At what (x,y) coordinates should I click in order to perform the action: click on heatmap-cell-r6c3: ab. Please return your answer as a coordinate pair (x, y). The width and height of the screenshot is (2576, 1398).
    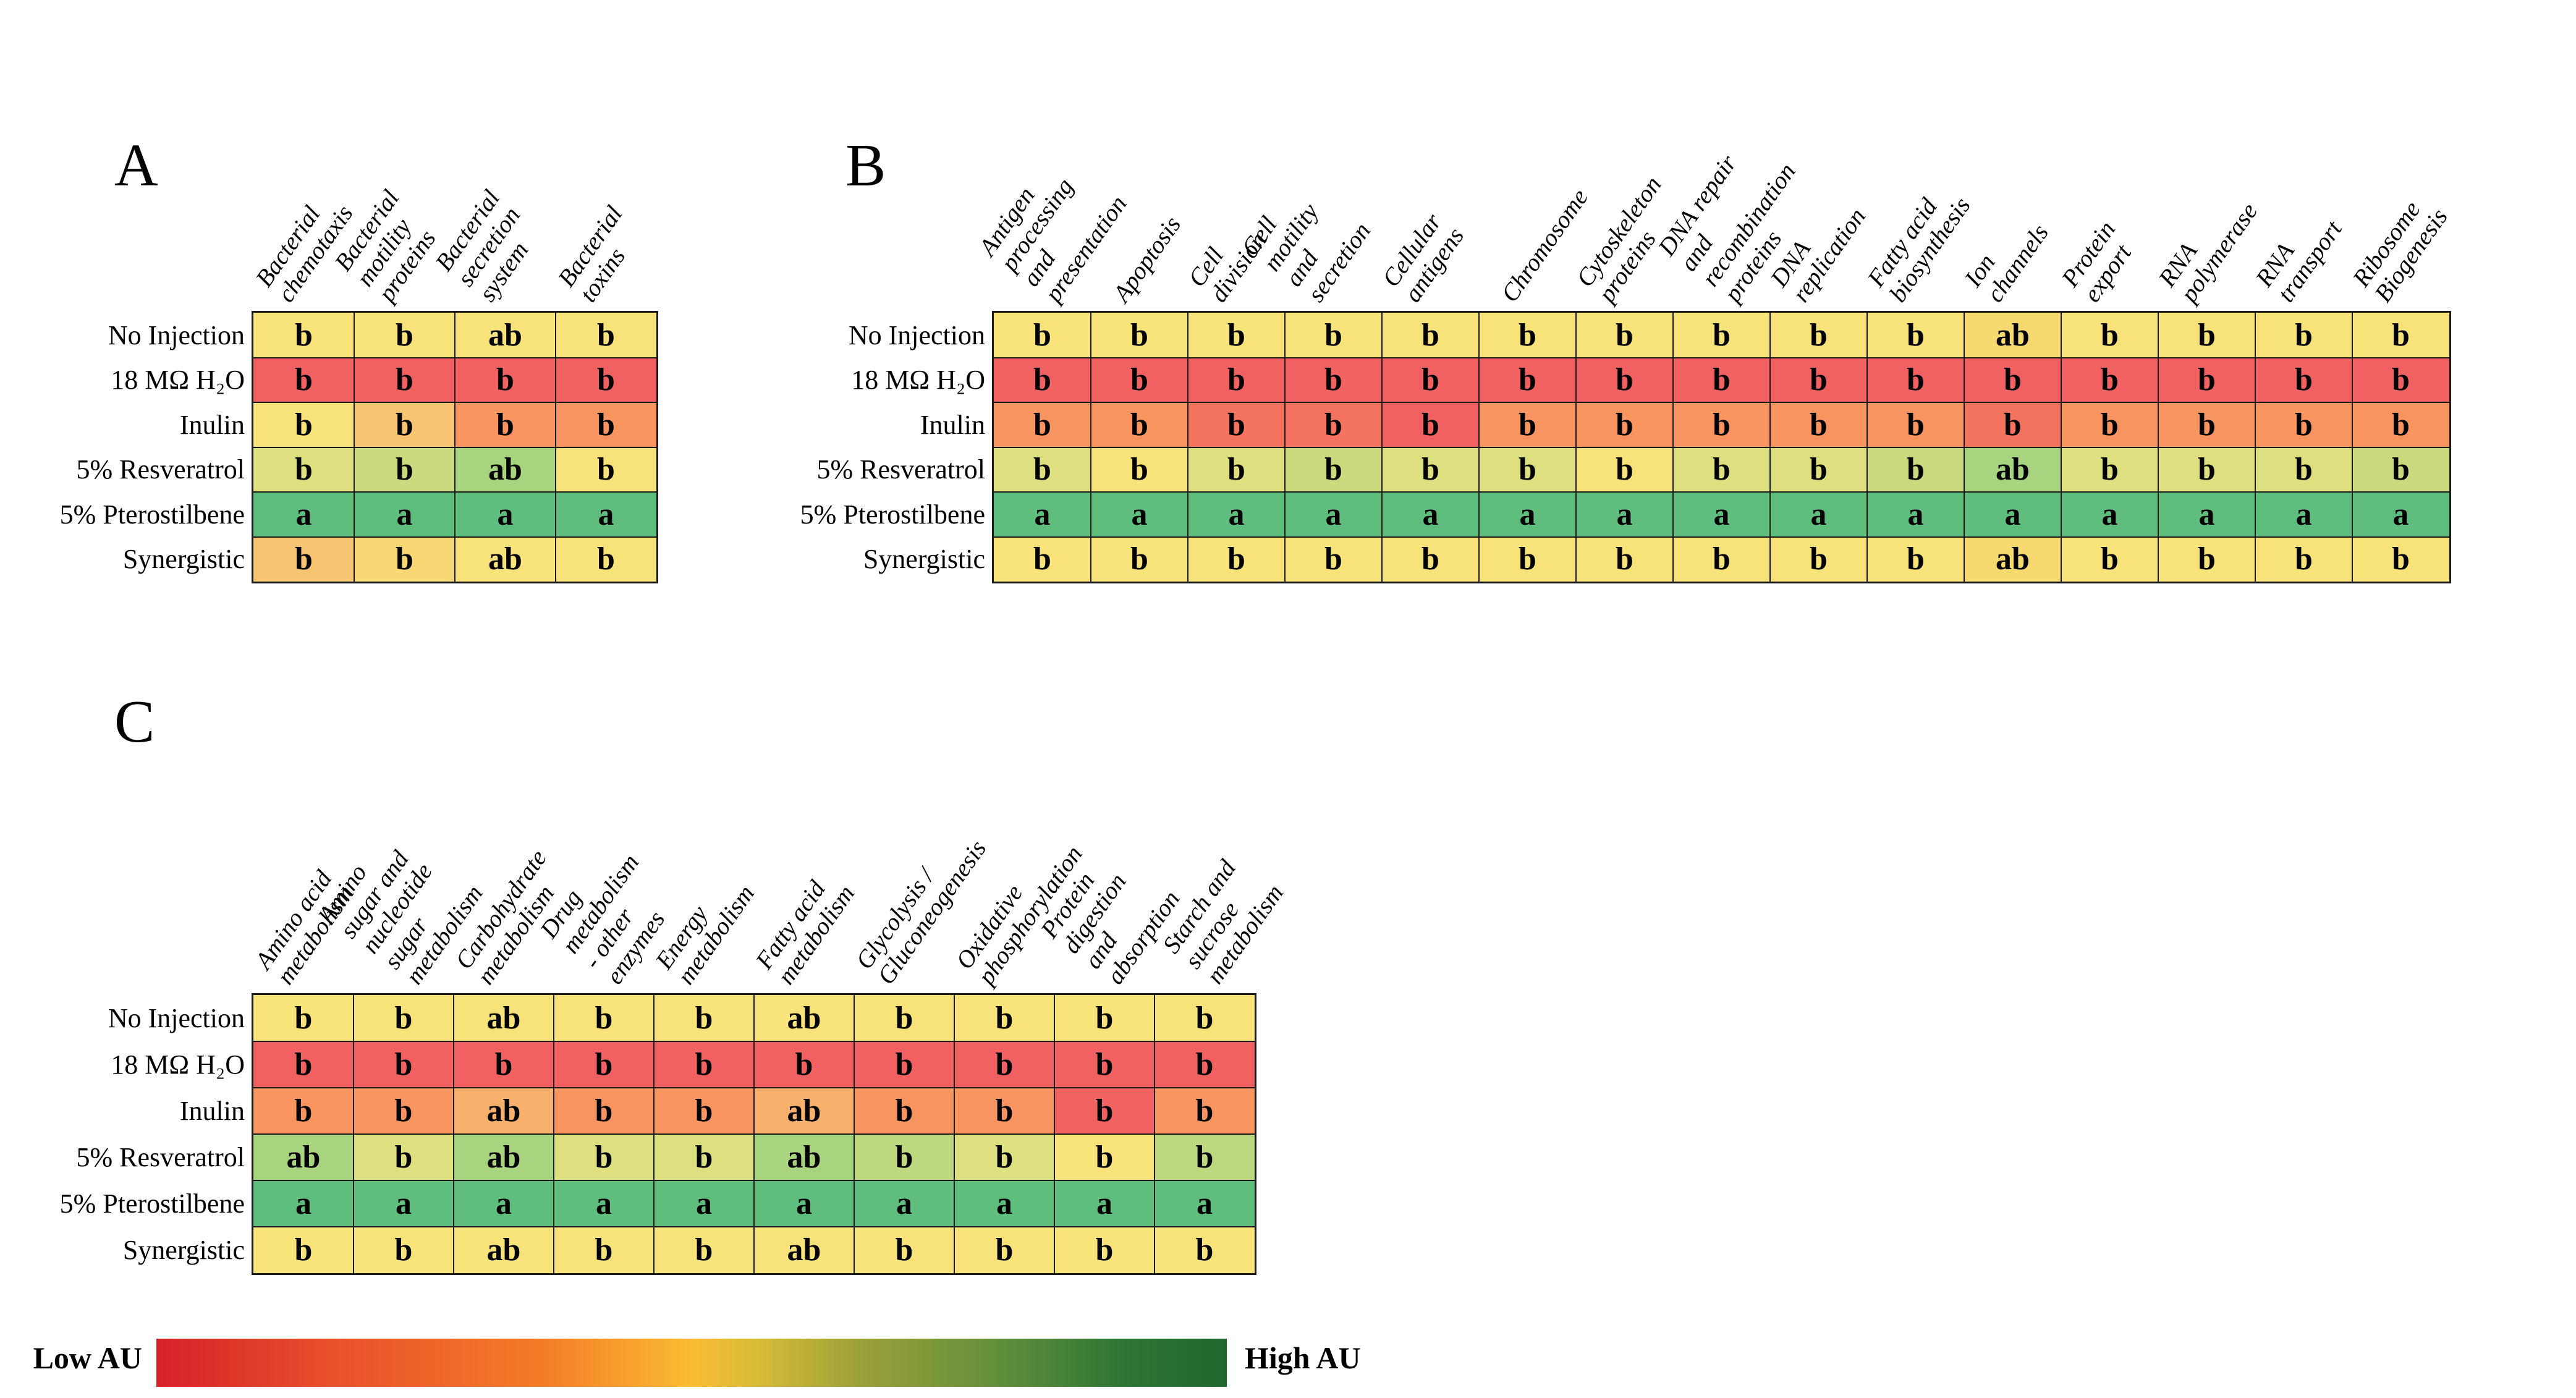
    Looking at the image, I should click on (505, 559).